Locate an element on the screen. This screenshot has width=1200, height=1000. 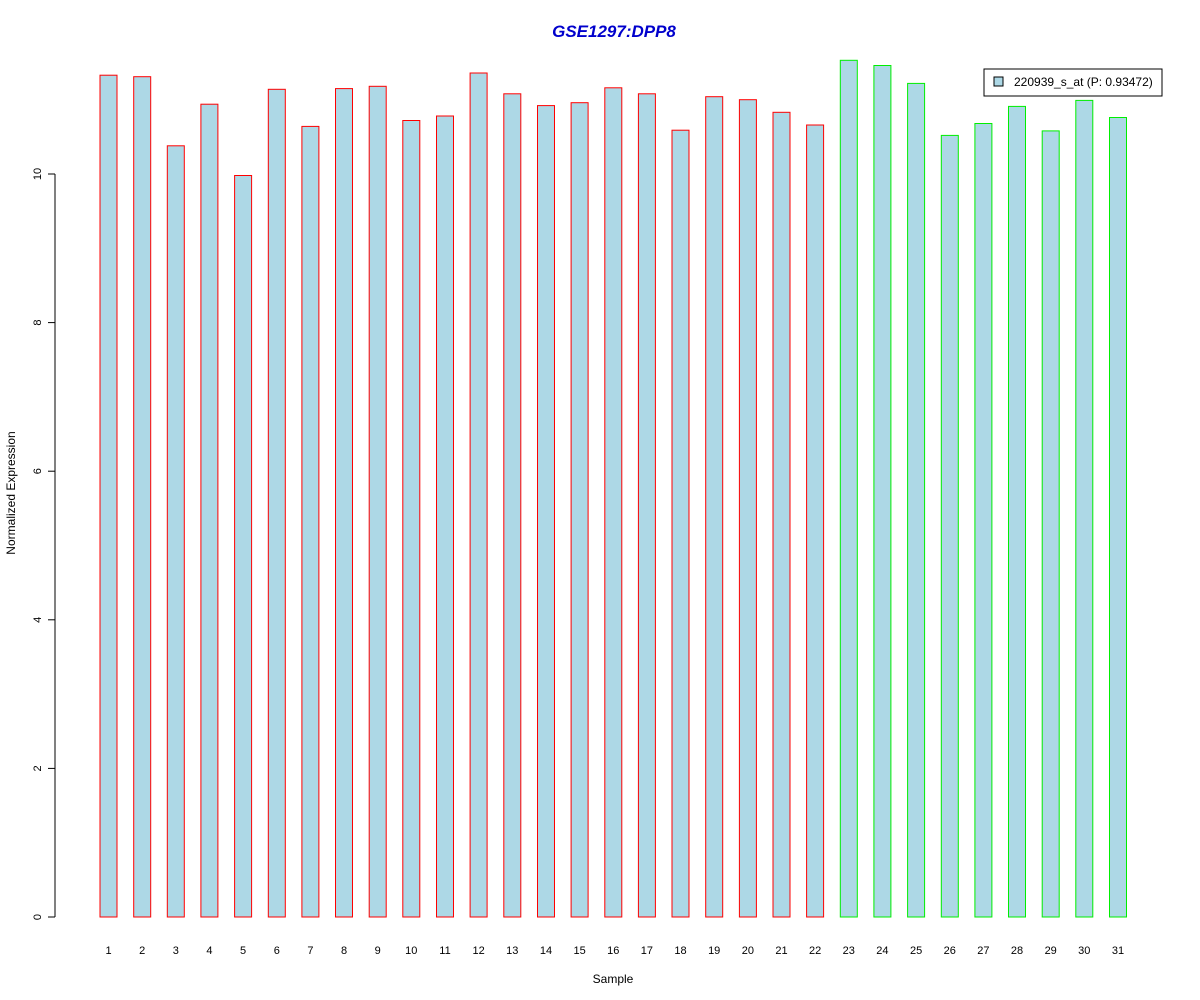
x-tick-label: 24 is located at coordinates (882, 951).